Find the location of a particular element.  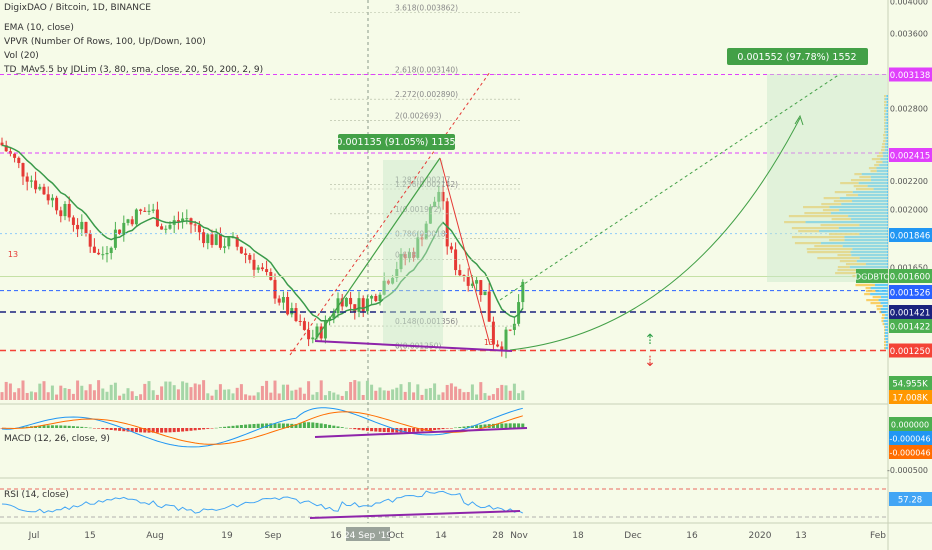

price-marker-box is located at coordinates (910, 235).